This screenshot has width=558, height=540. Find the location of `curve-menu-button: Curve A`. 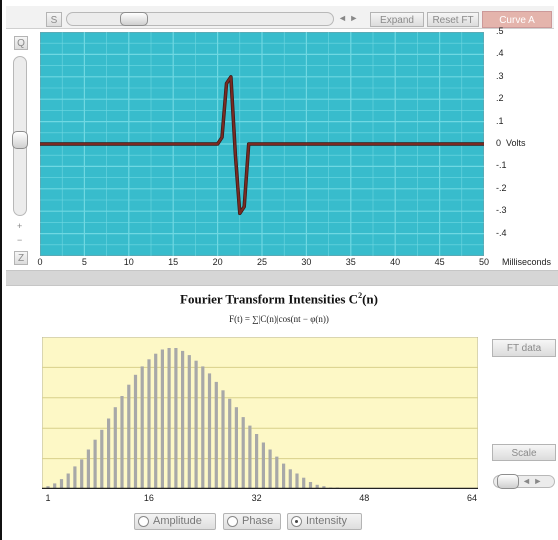

curve-menu-button: Curve A is located at coordinates (517, 19).